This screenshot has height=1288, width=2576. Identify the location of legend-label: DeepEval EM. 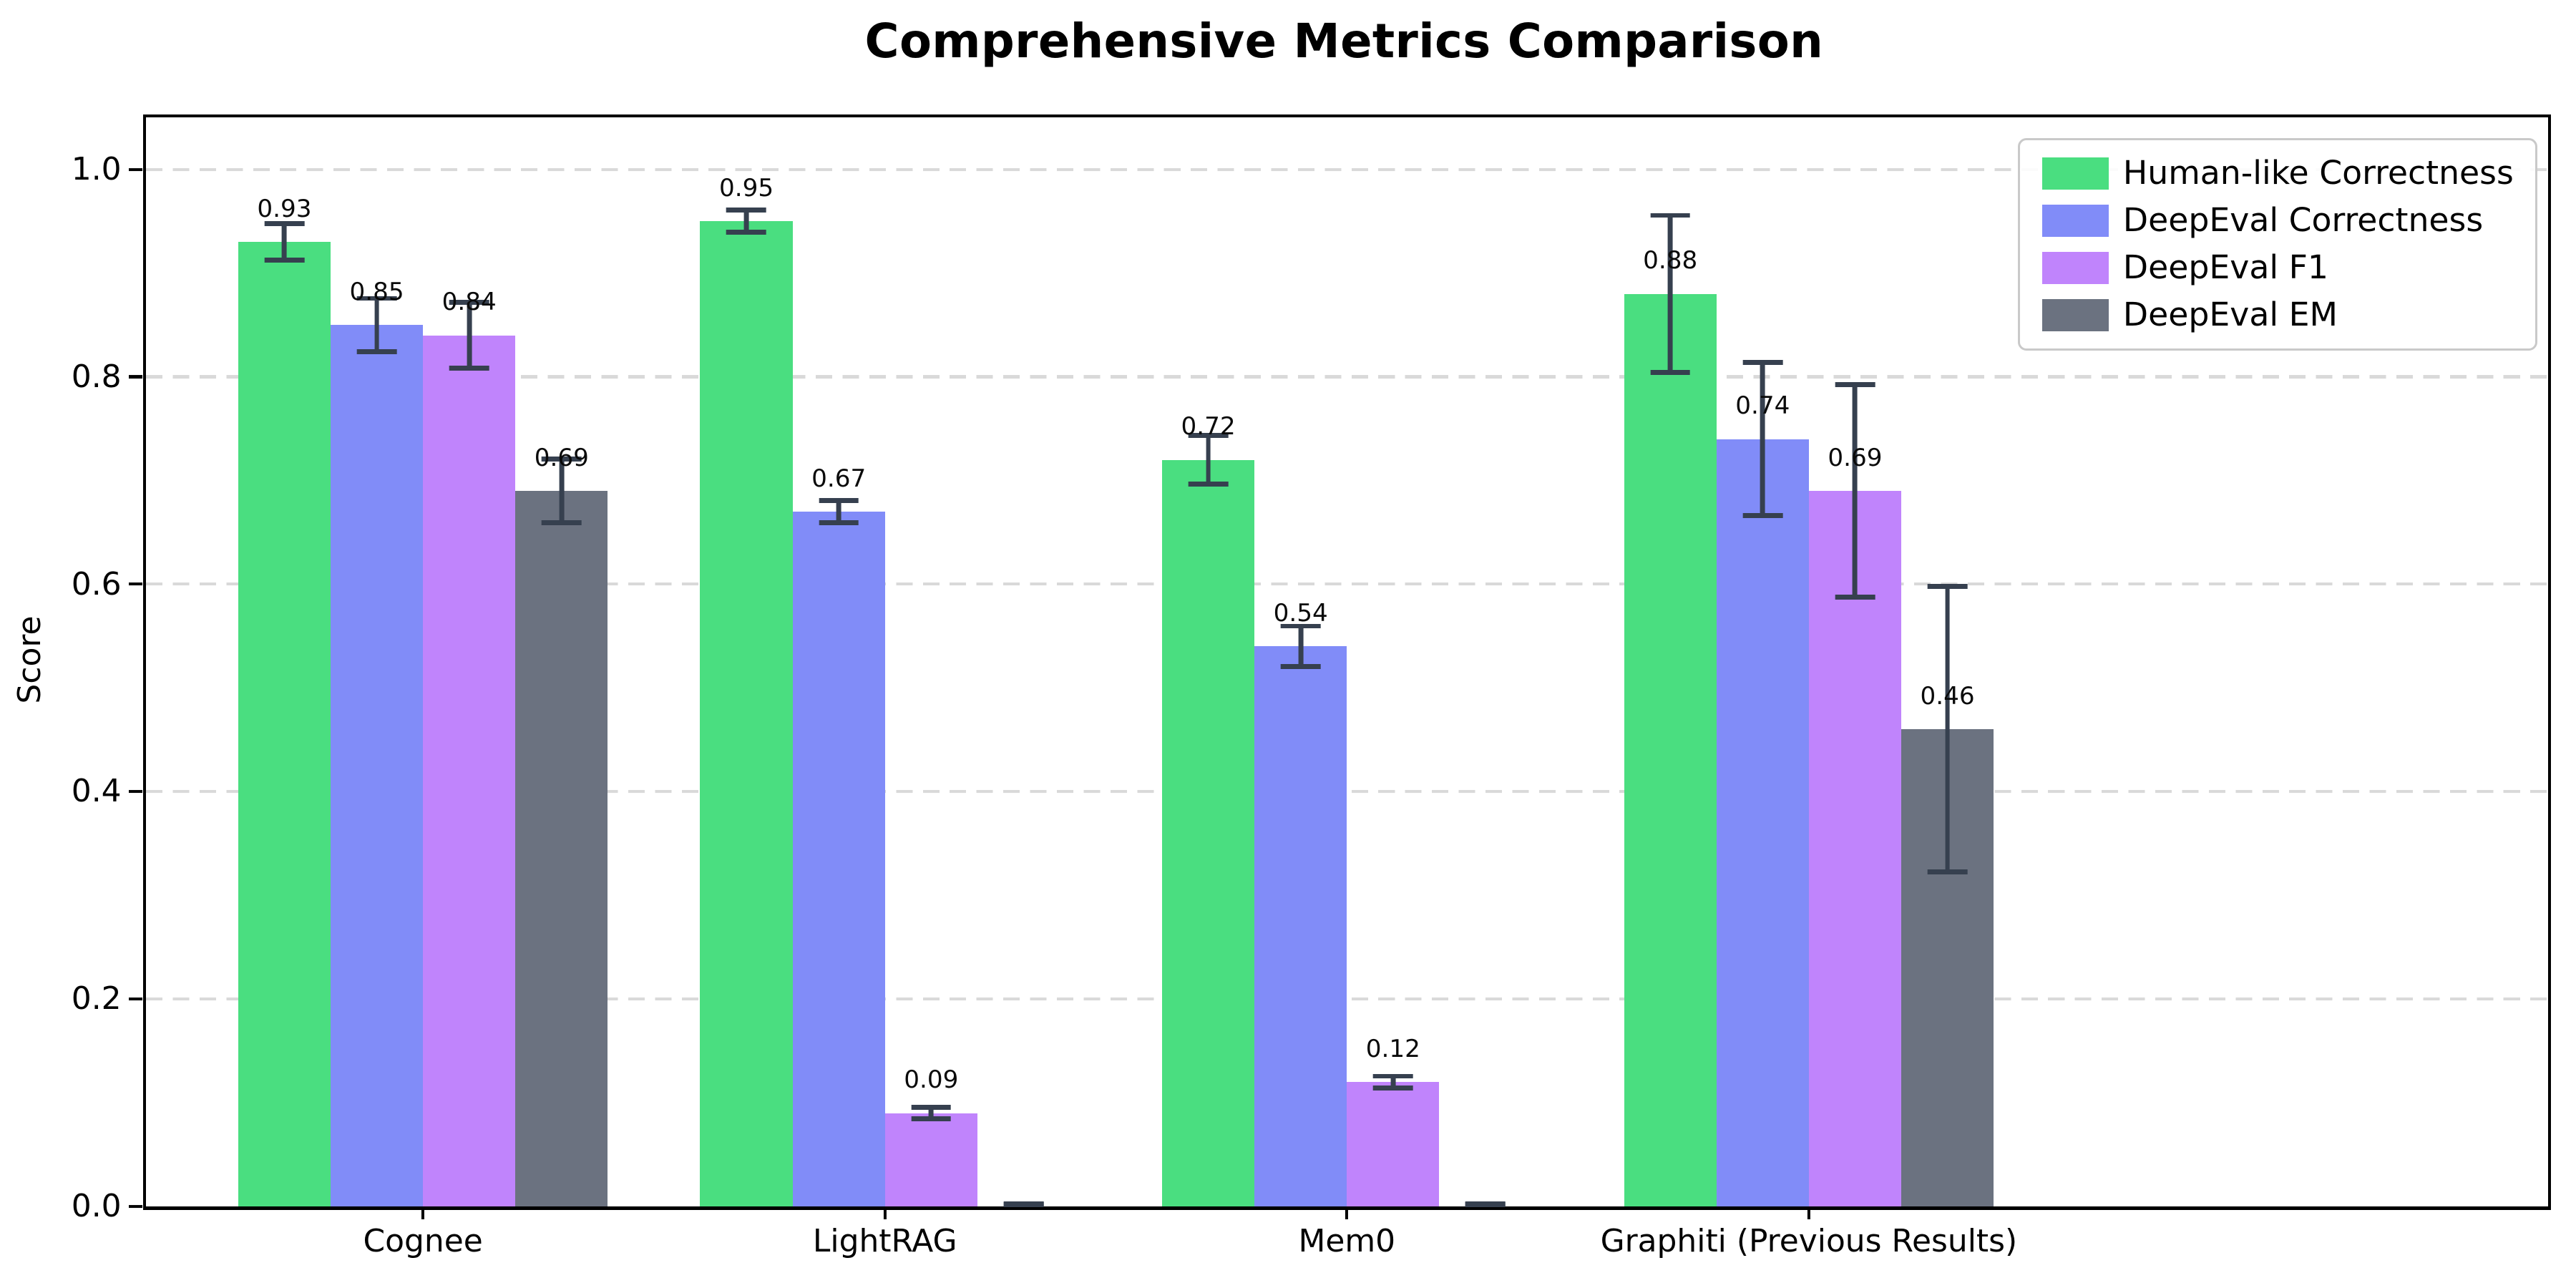
(2230, 315).